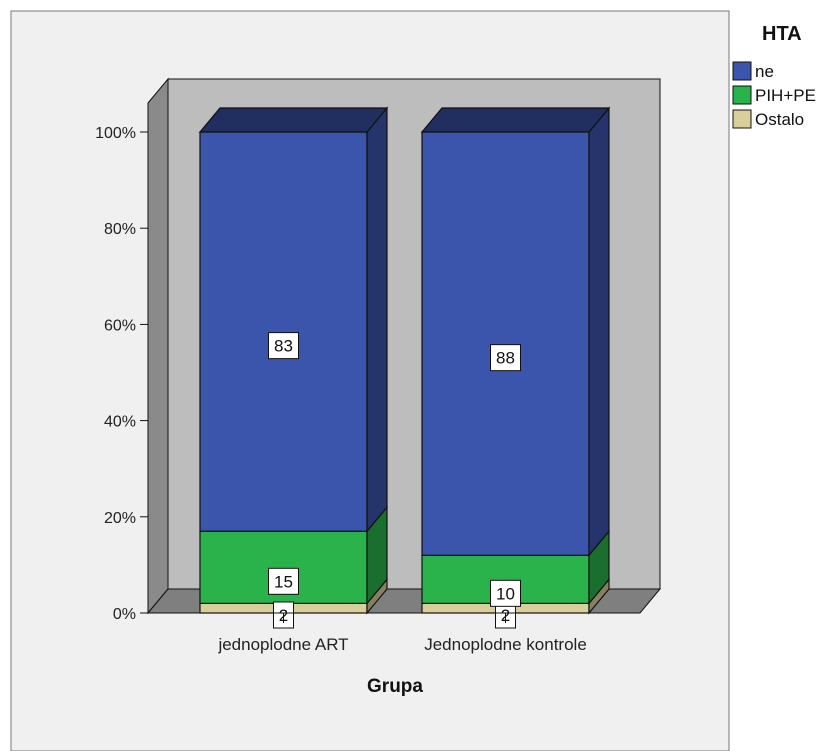 This screenshot has height=751, width=840. What do you see at coordinates (394, 633) in the screenshot?
I see `x-axis: jednoplodne ART Jednoplodne kontrole` at bounding box center [394, 633].